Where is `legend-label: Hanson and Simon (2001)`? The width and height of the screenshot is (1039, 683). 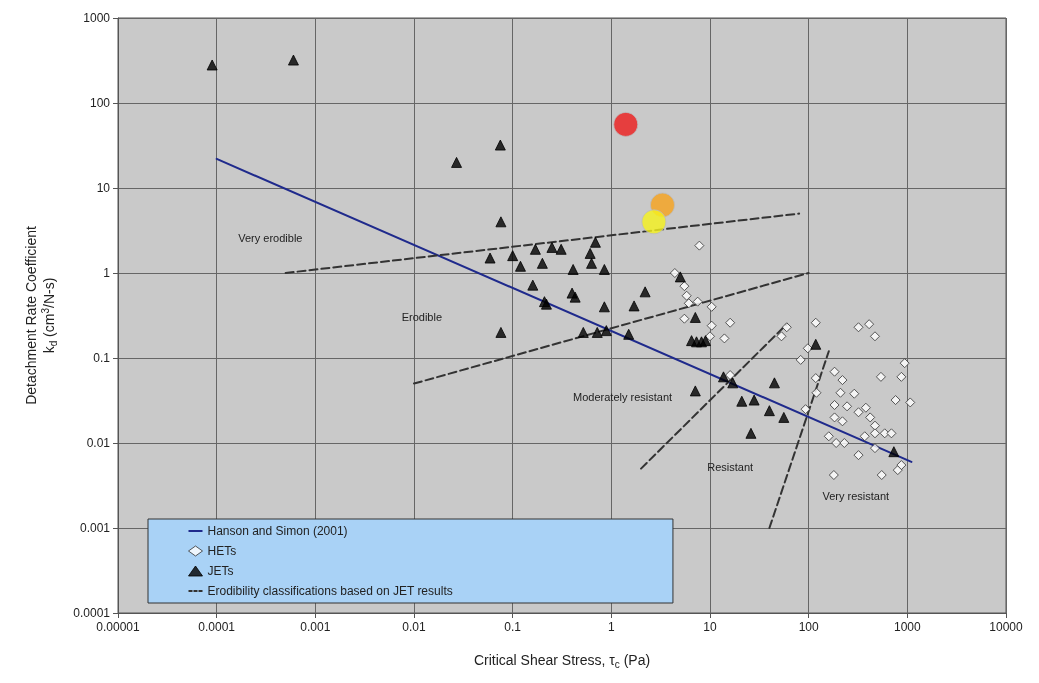 legend-label: Hanson and Simon (2001) is located at coordinates (277, 531).